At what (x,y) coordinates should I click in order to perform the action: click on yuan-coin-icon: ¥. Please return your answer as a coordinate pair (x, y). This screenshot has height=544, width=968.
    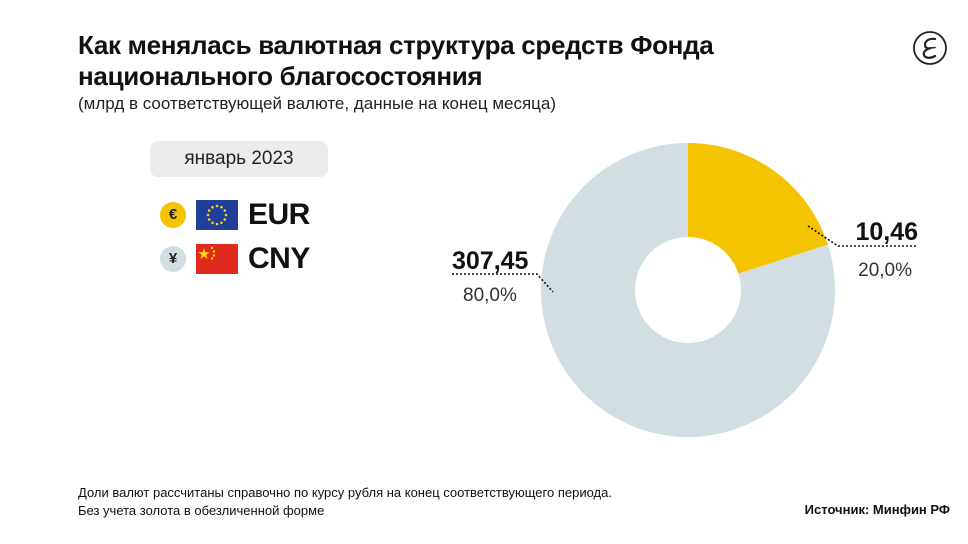
    Looking at the image, I should click on (173, 259).